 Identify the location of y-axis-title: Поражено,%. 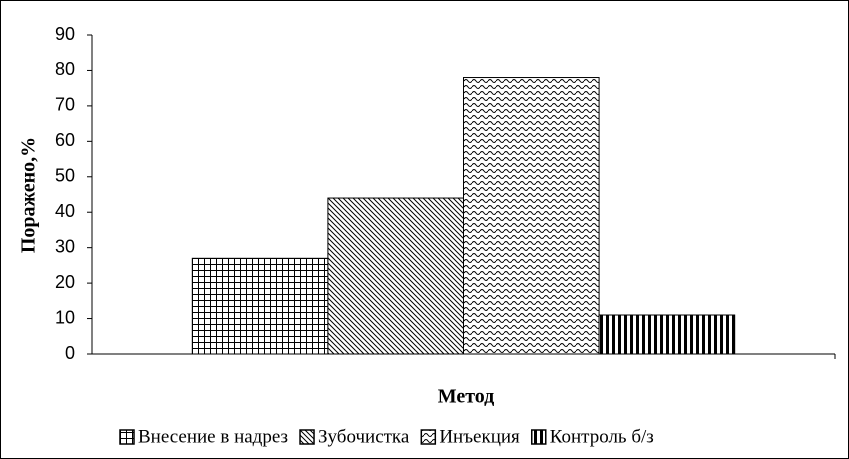
(29, 195).